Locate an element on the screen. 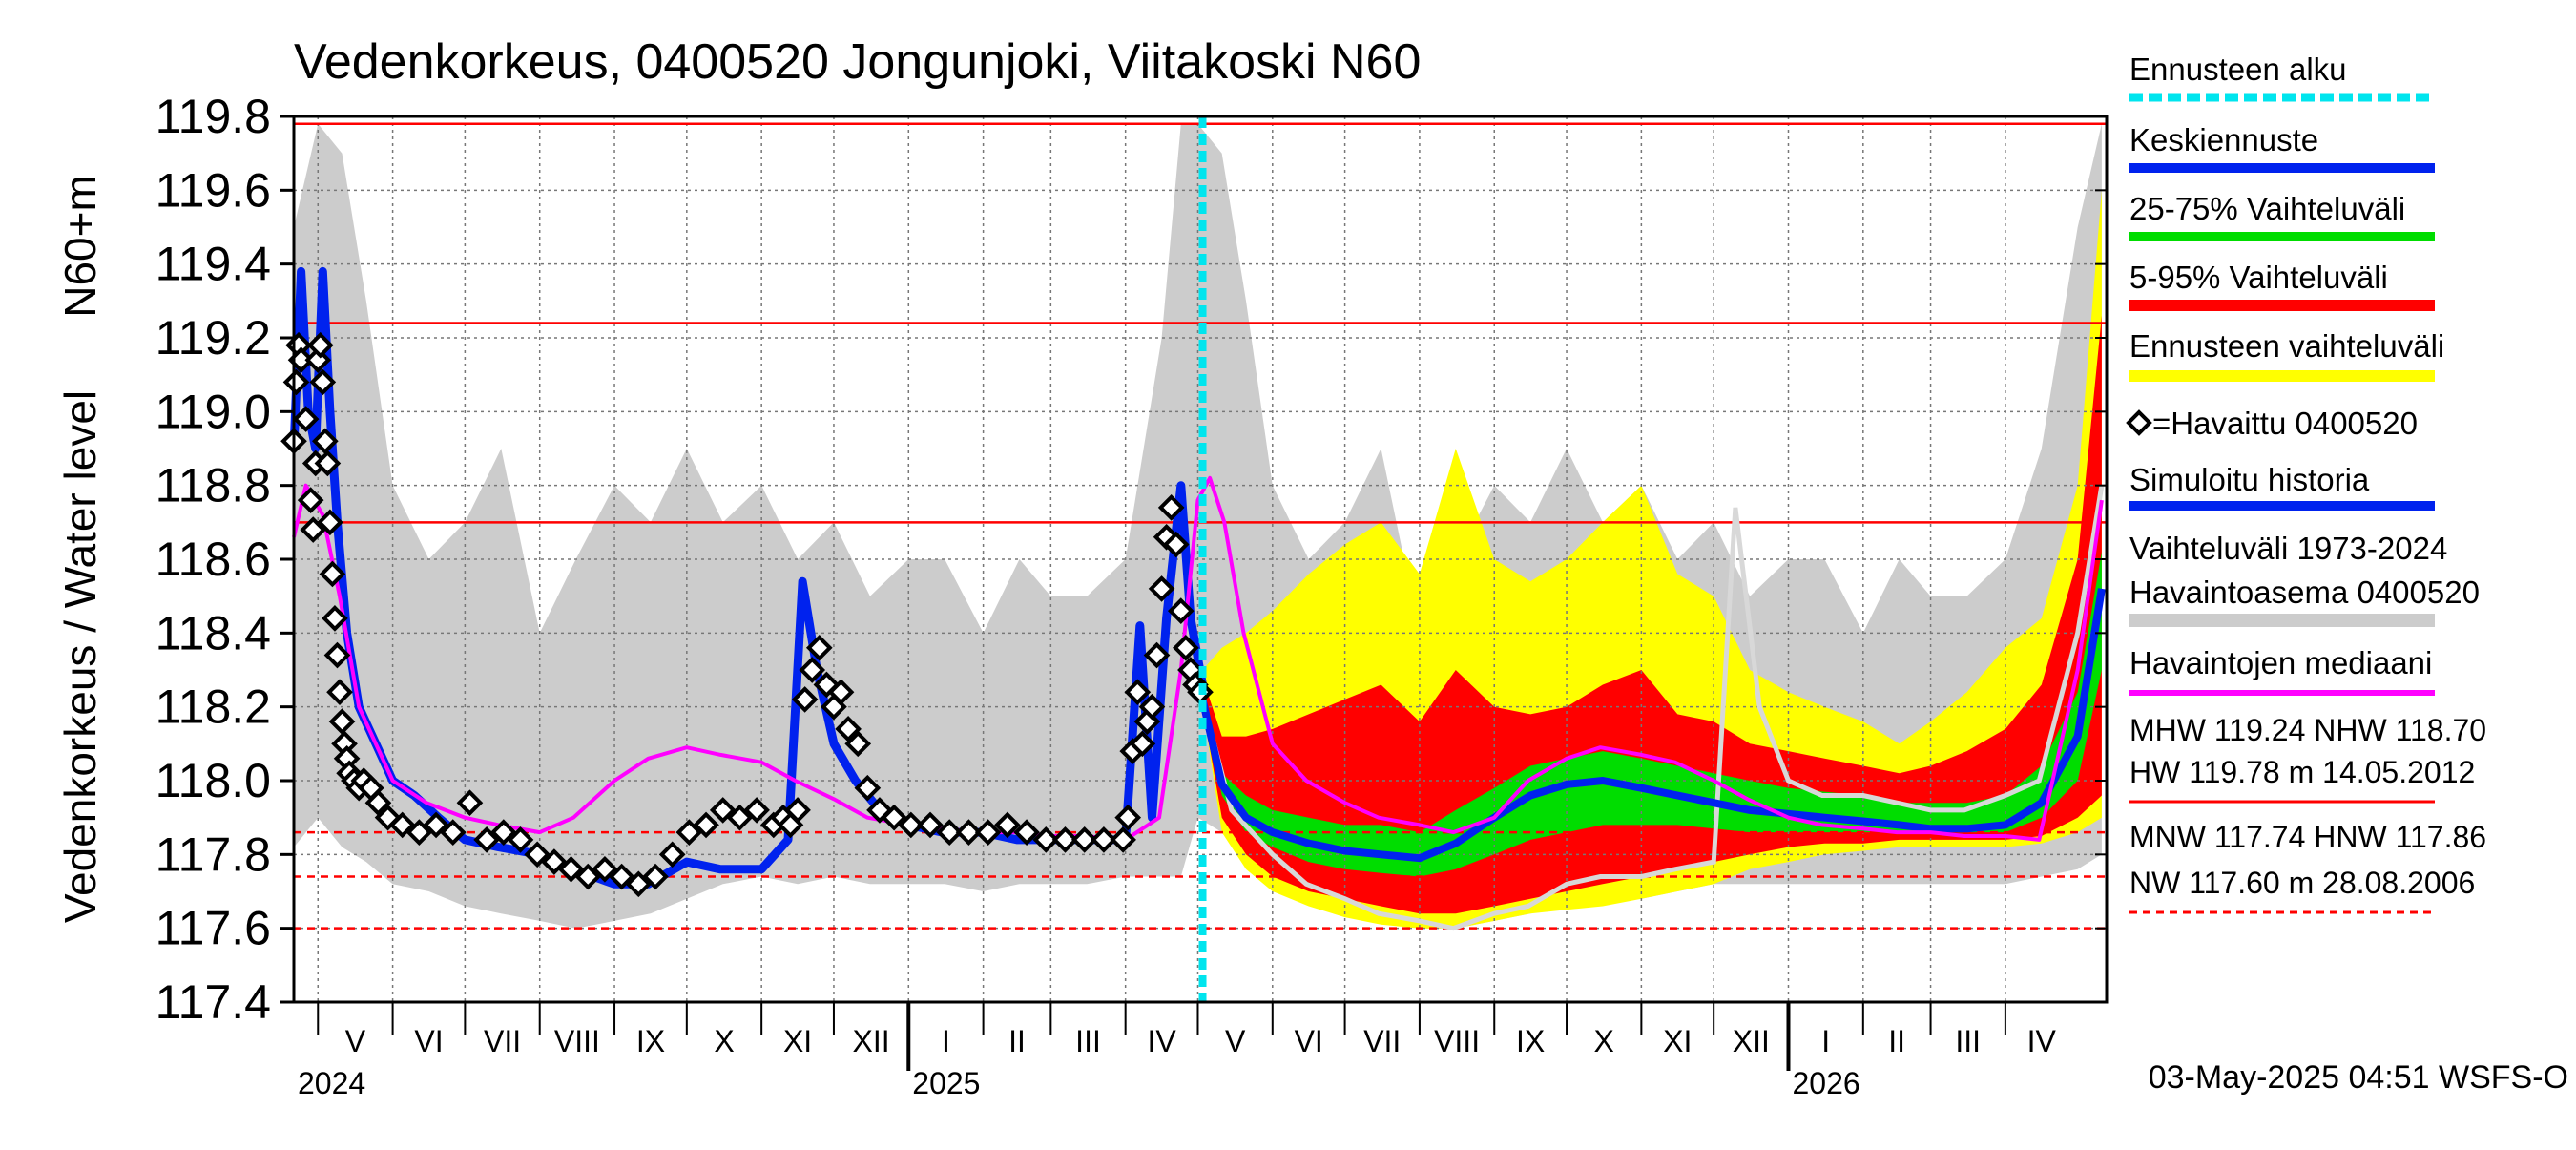 The height and width of the screenshot is (1150, 2576). legend-label-simulated: Simuloitu historia is located at coordinates (2249, 479).